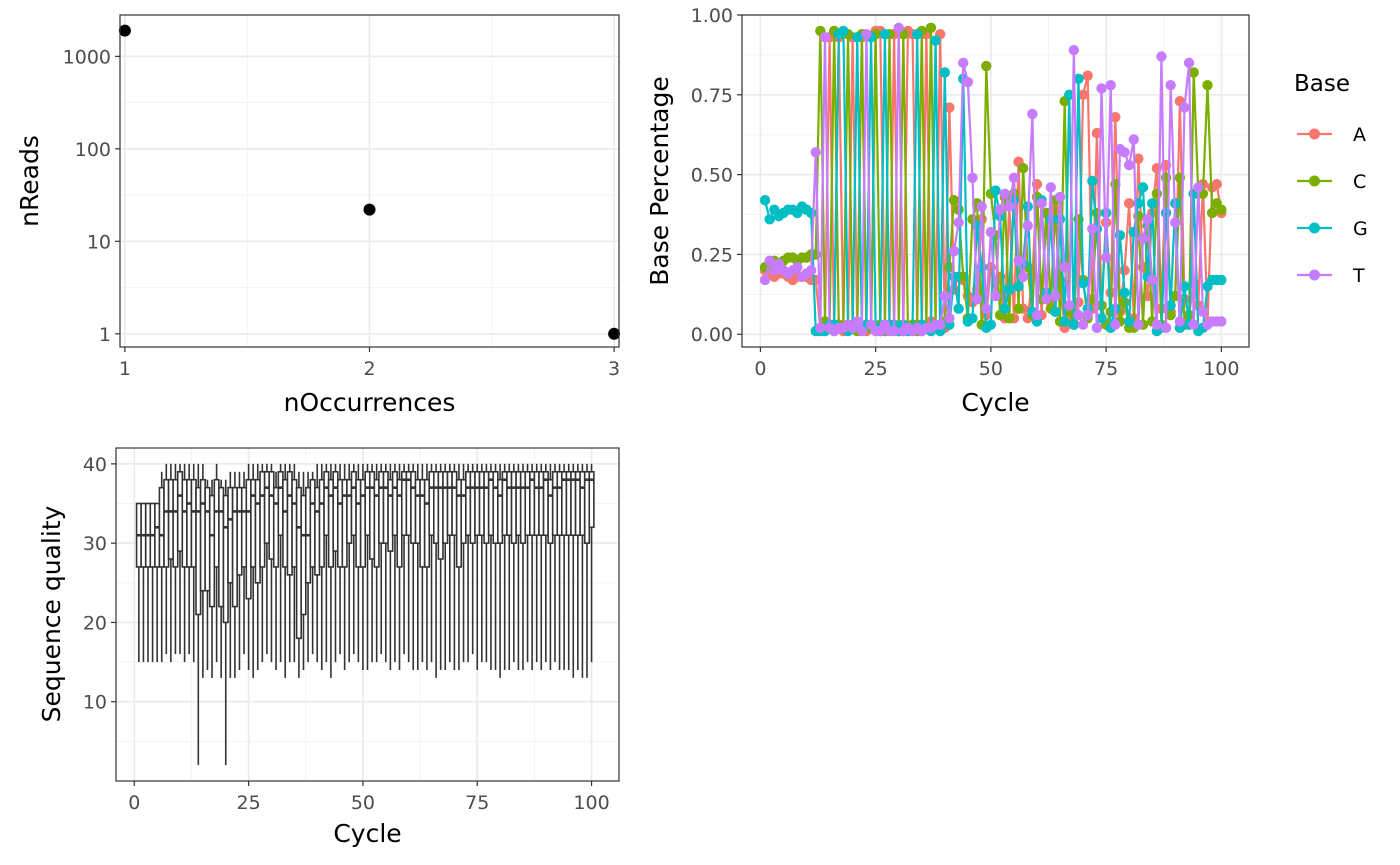 Image resolution: width=1400 pixels, height=865 pixels. I want to click on base-composition-x-tick-label: 50, so click(991, 369).